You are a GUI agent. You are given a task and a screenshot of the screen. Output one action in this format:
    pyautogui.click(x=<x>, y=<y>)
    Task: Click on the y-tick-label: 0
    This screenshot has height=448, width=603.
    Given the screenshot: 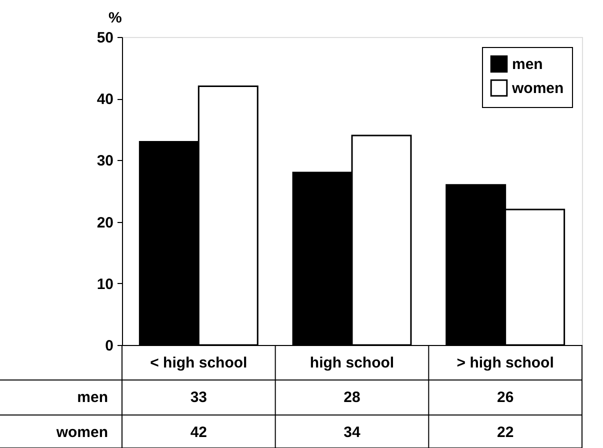 What is the action you would take?
    pyautogui.click(x=109, y=346)
    